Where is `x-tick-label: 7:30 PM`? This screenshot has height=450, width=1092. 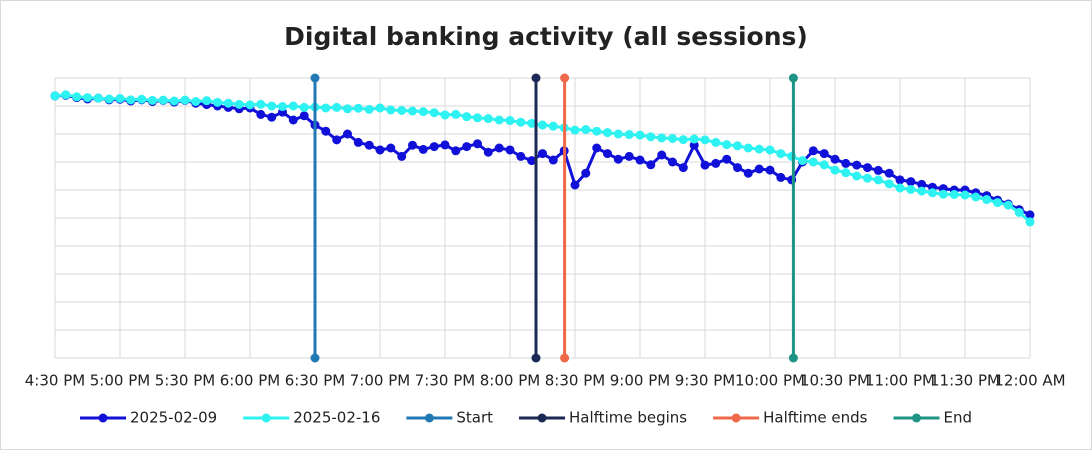
x-tick-label: 7:30 PM is located at coordinates (445, 381).